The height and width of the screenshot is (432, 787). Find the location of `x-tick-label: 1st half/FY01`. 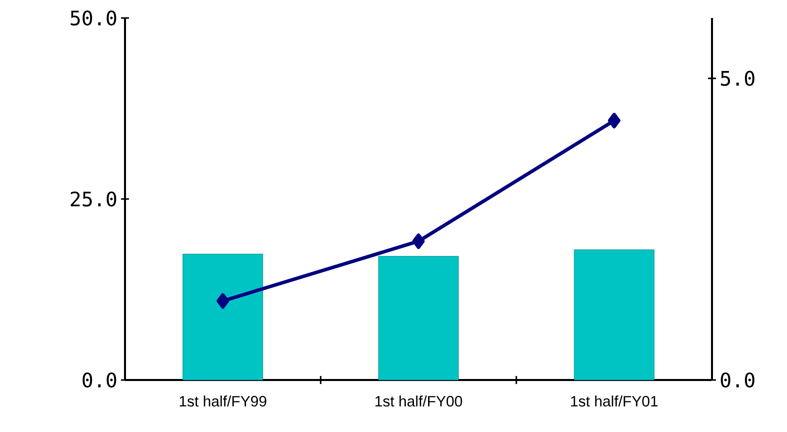

x-tick-label: 1st half/FY01 is located at coordinates (614, 401).